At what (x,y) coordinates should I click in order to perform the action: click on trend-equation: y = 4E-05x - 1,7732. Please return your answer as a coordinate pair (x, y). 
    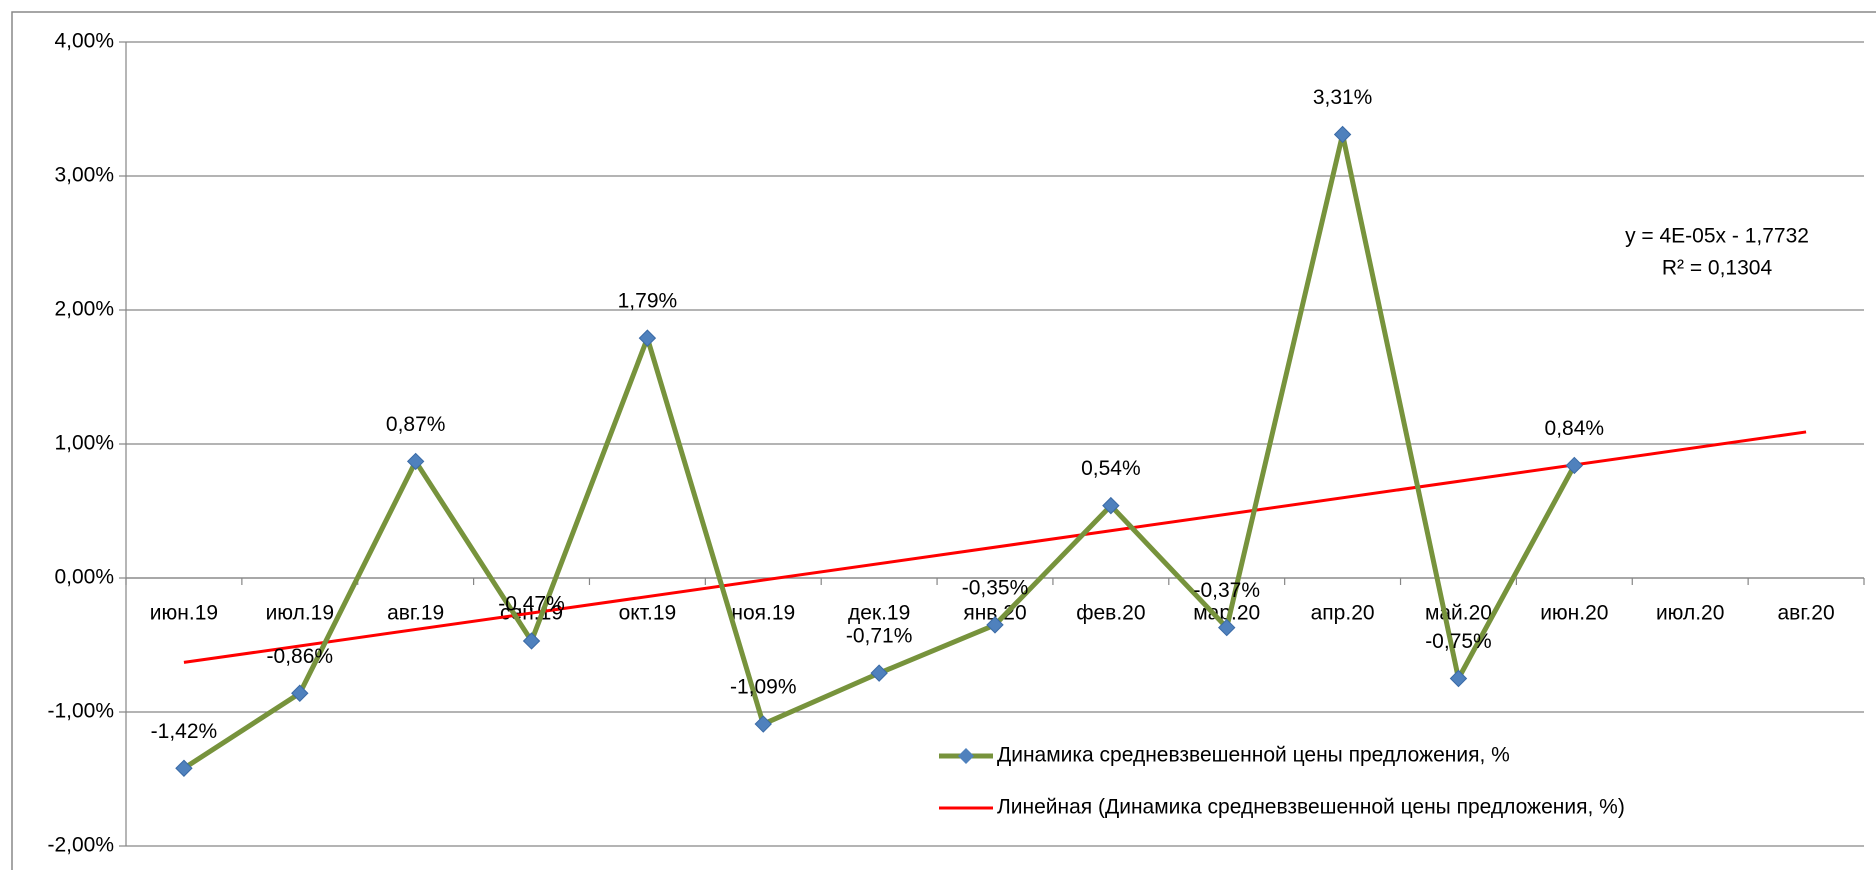
    Looking at the image, I should click on (1717, 236).